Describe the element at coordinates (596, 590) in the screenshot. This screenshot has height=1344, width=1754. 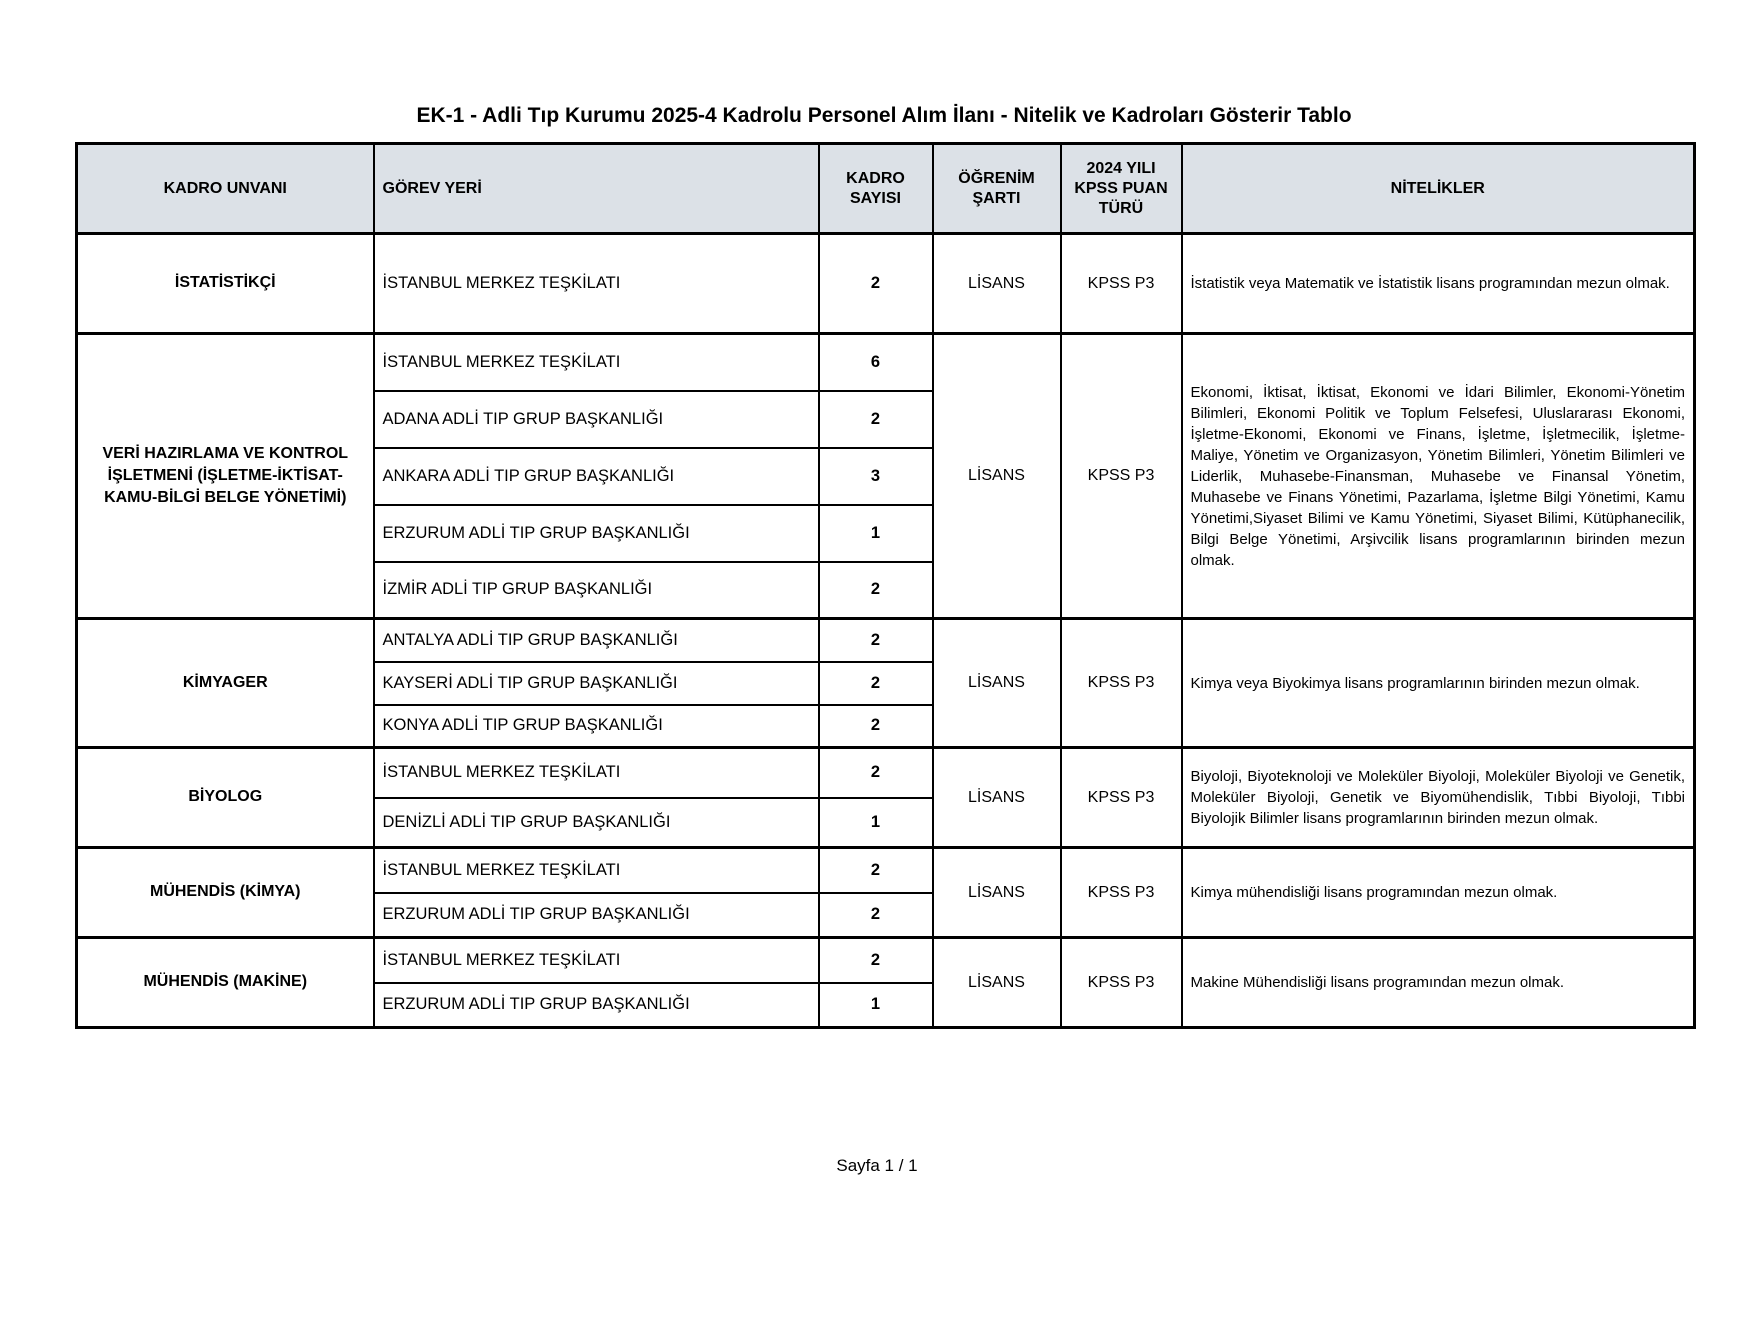
I see `gorev-yeri-cell: İZMİR ADLİ TIP GRUP BAŞKANLIĞI` at that location.